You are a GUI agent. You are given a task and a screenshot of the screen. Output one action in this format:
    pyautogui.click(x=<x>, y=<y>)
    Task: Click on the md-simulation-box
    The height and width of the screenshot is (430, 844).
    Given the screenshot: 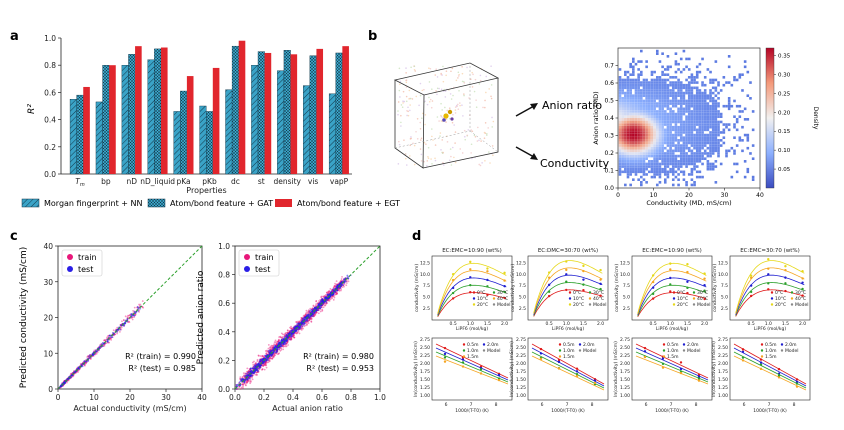 What is the action you would take?
    pyautogui.click(x=446, y=115)
    